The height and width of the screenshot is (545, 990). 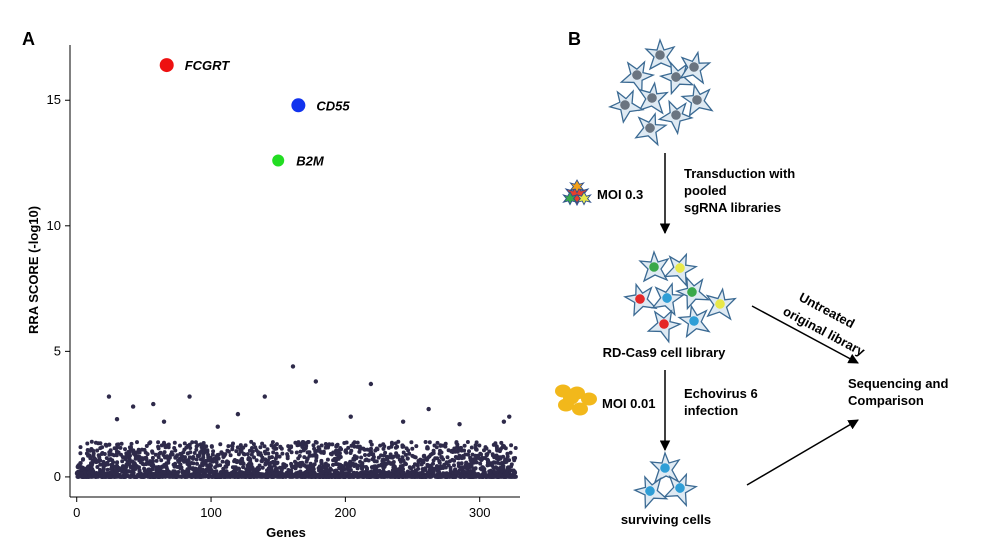 What do you see at coordinates (577, 193) in the screenshot?
I see `lentivirus-icon` at bounding box center [577, 193].